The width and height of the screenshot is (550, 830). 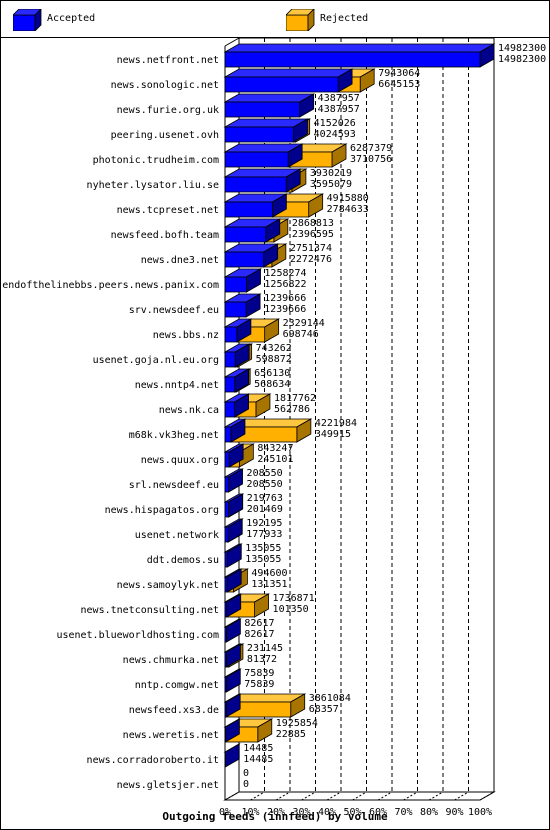 What do you see at coordinates (263, 548) in the screenshot?
I see `value-label-top: 135055` at bounding box center [263, 548].